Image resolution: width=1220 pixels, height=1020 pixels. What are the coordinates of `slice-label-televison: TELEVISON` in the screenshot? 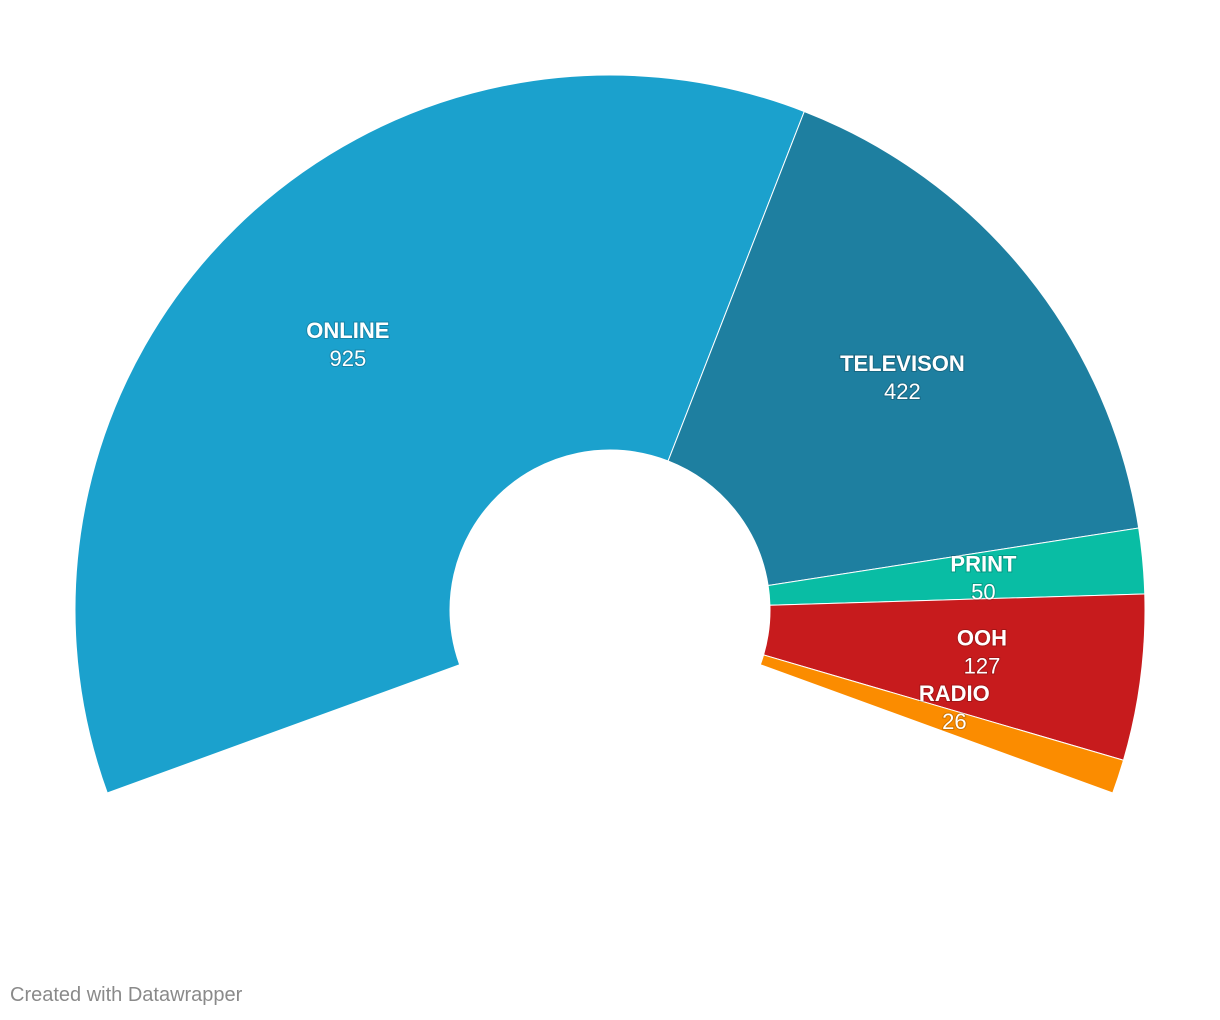 It's located at (902, 363).